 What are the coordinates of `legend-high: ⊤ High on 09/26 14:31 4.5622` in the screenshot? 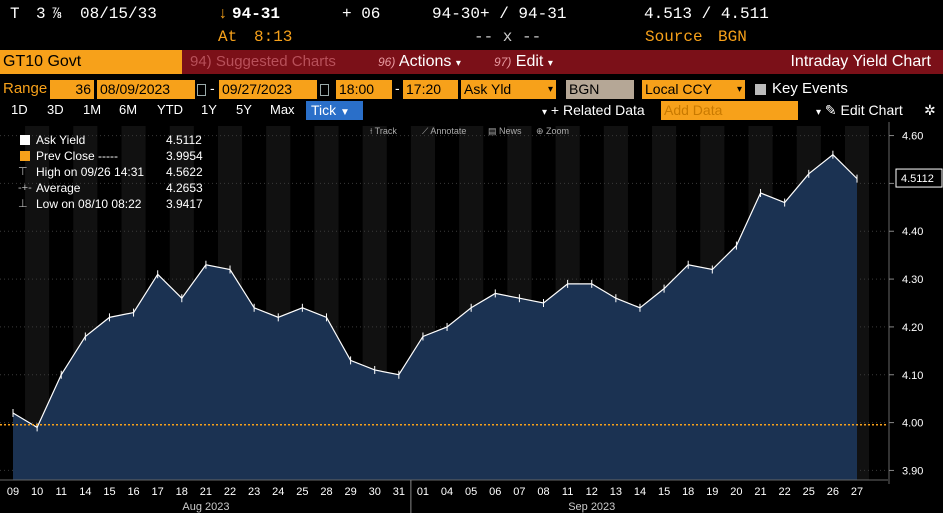 It's located at (127, 172).